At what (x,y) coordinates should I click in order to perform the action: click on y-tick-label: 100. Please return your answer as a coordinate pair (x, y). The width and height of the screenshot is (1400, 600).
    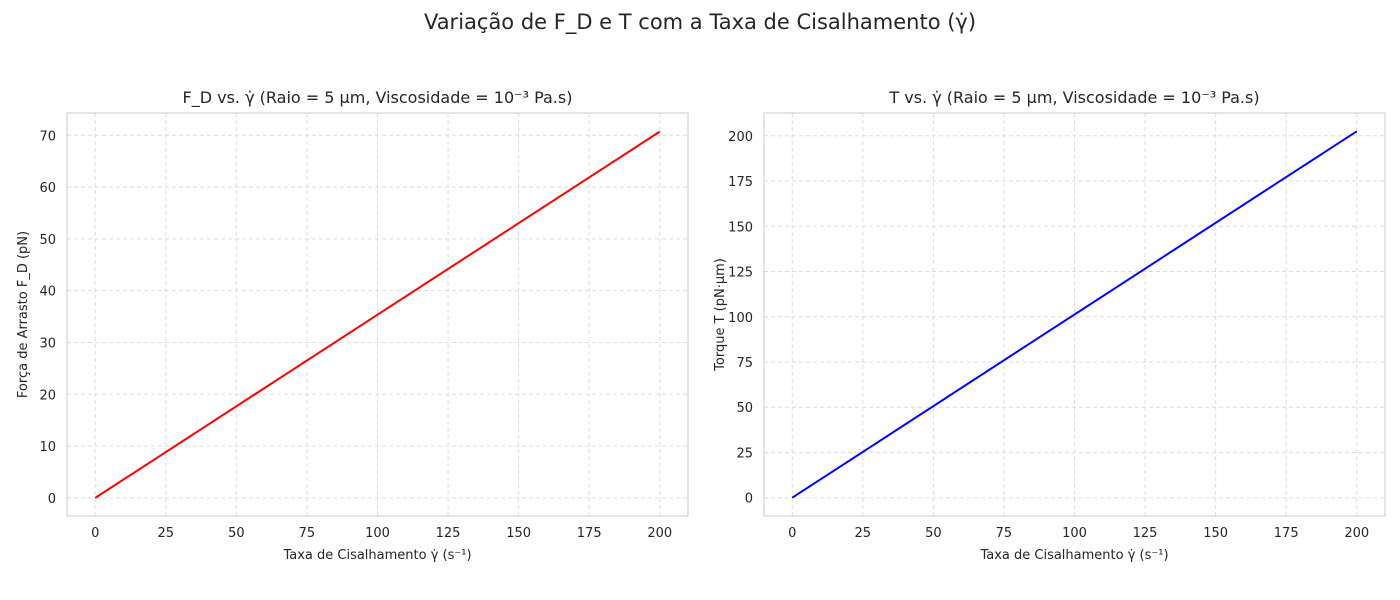
    Looking at the image, I should click on (740, 318).